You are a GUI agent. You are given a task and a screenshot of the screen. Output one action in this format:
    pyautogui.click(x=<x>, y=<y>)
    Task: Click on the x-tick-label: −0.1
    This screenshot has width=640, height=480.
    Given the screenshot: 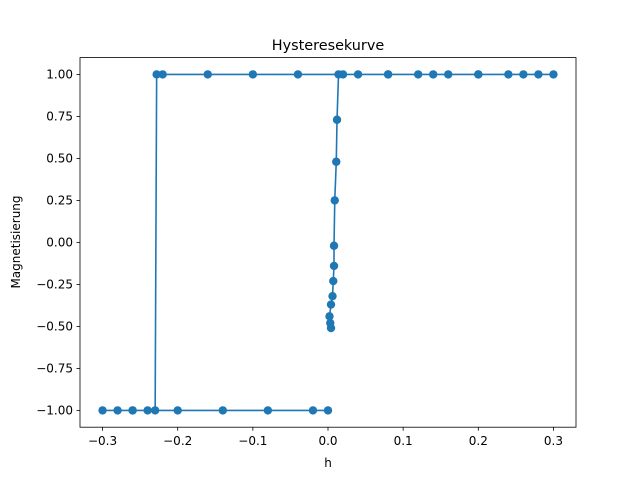 What is the action you would take?
    pyautogui.click(x=252, y=441)
    